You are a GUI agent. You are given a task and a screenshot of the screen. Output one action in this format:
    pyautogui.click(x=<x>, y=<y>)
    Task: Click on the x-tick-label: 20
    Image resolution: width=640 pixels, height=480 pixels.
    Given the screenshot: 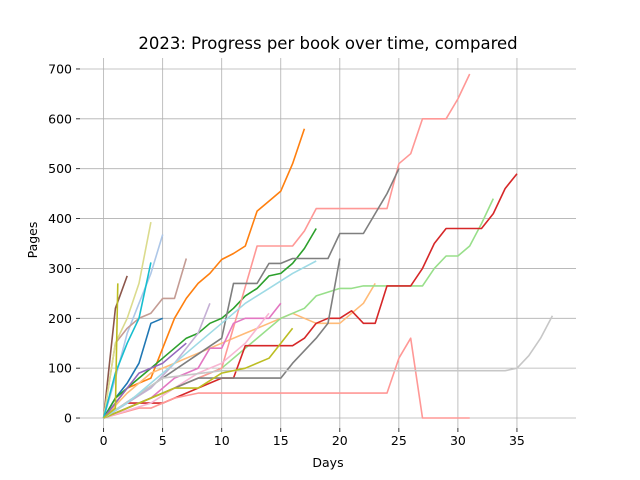 What is the action you would take?
    pyautogui.click(x=340, y=440)
    